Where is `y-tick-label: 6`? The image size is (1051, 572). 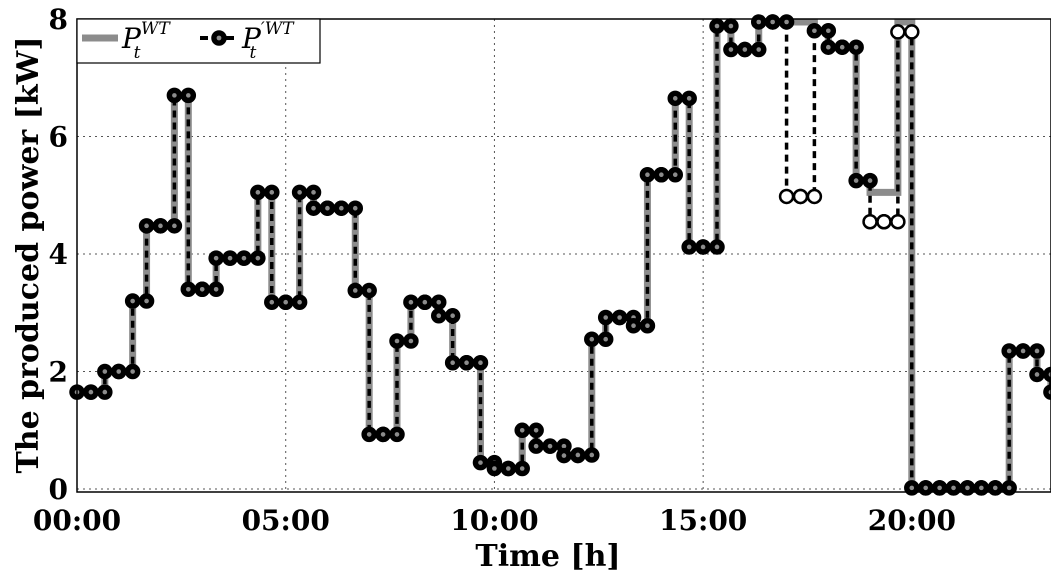
y-tick-label: 6 is located at coordinates (58, 137).